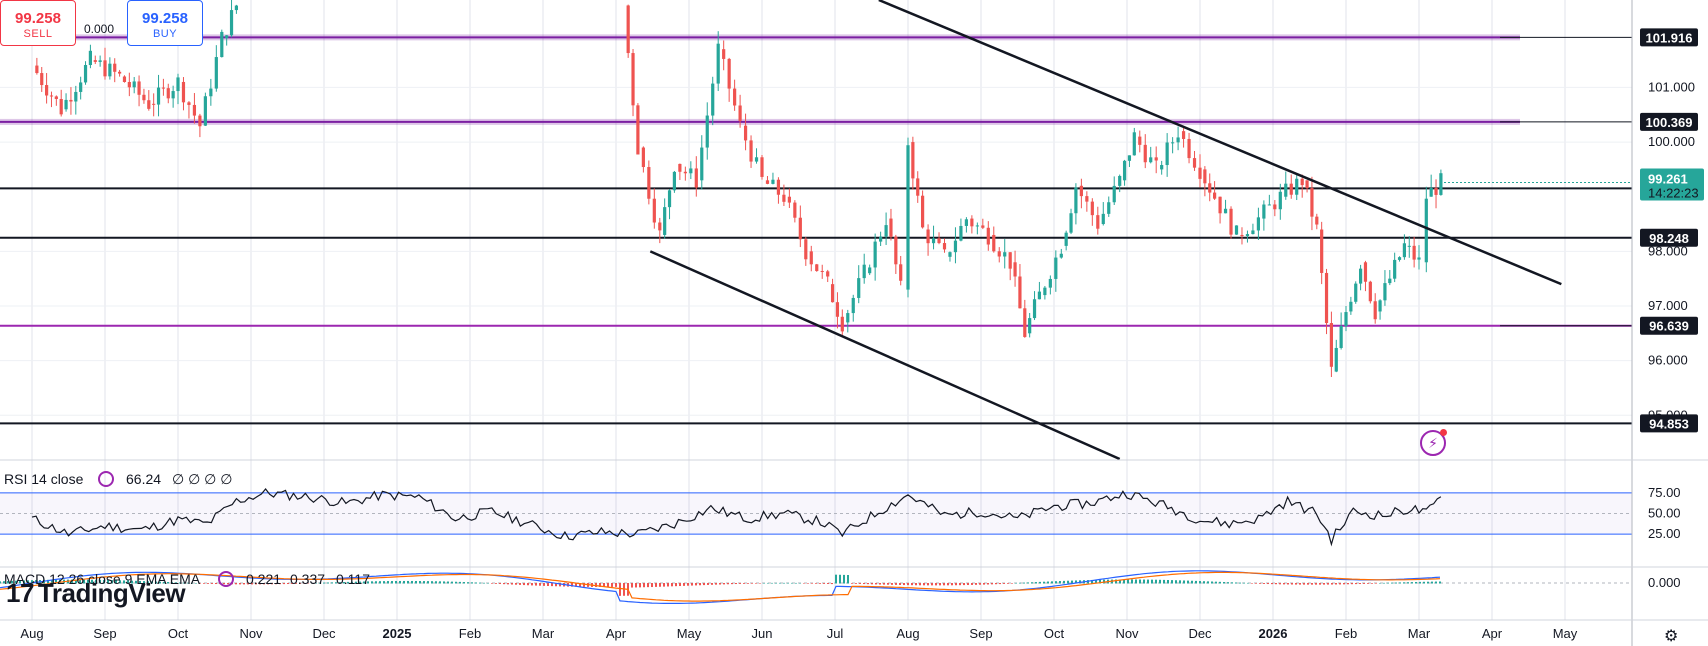 This screenshot has height=646, width=1708. What do you see at coordinates (1668, 360) in the screenshot?
I see `price-tick-label: 96.000` at bounding box center [1668, 360].